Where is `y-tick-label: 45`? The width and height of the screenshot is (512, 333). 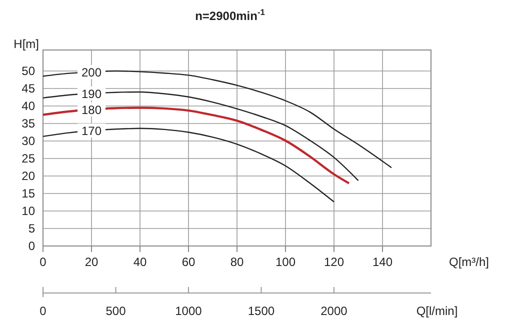
y-tick-label: 45 is located at coordinates (29, 89).